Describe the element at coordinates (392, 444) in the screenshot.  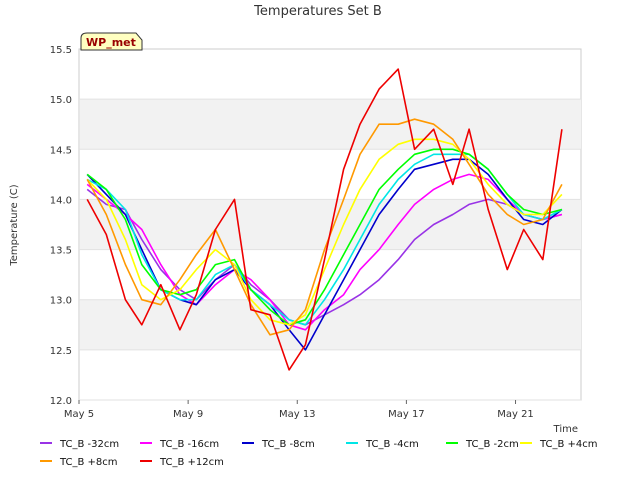
I see `legend-label: TC_B -4cm` at that location.